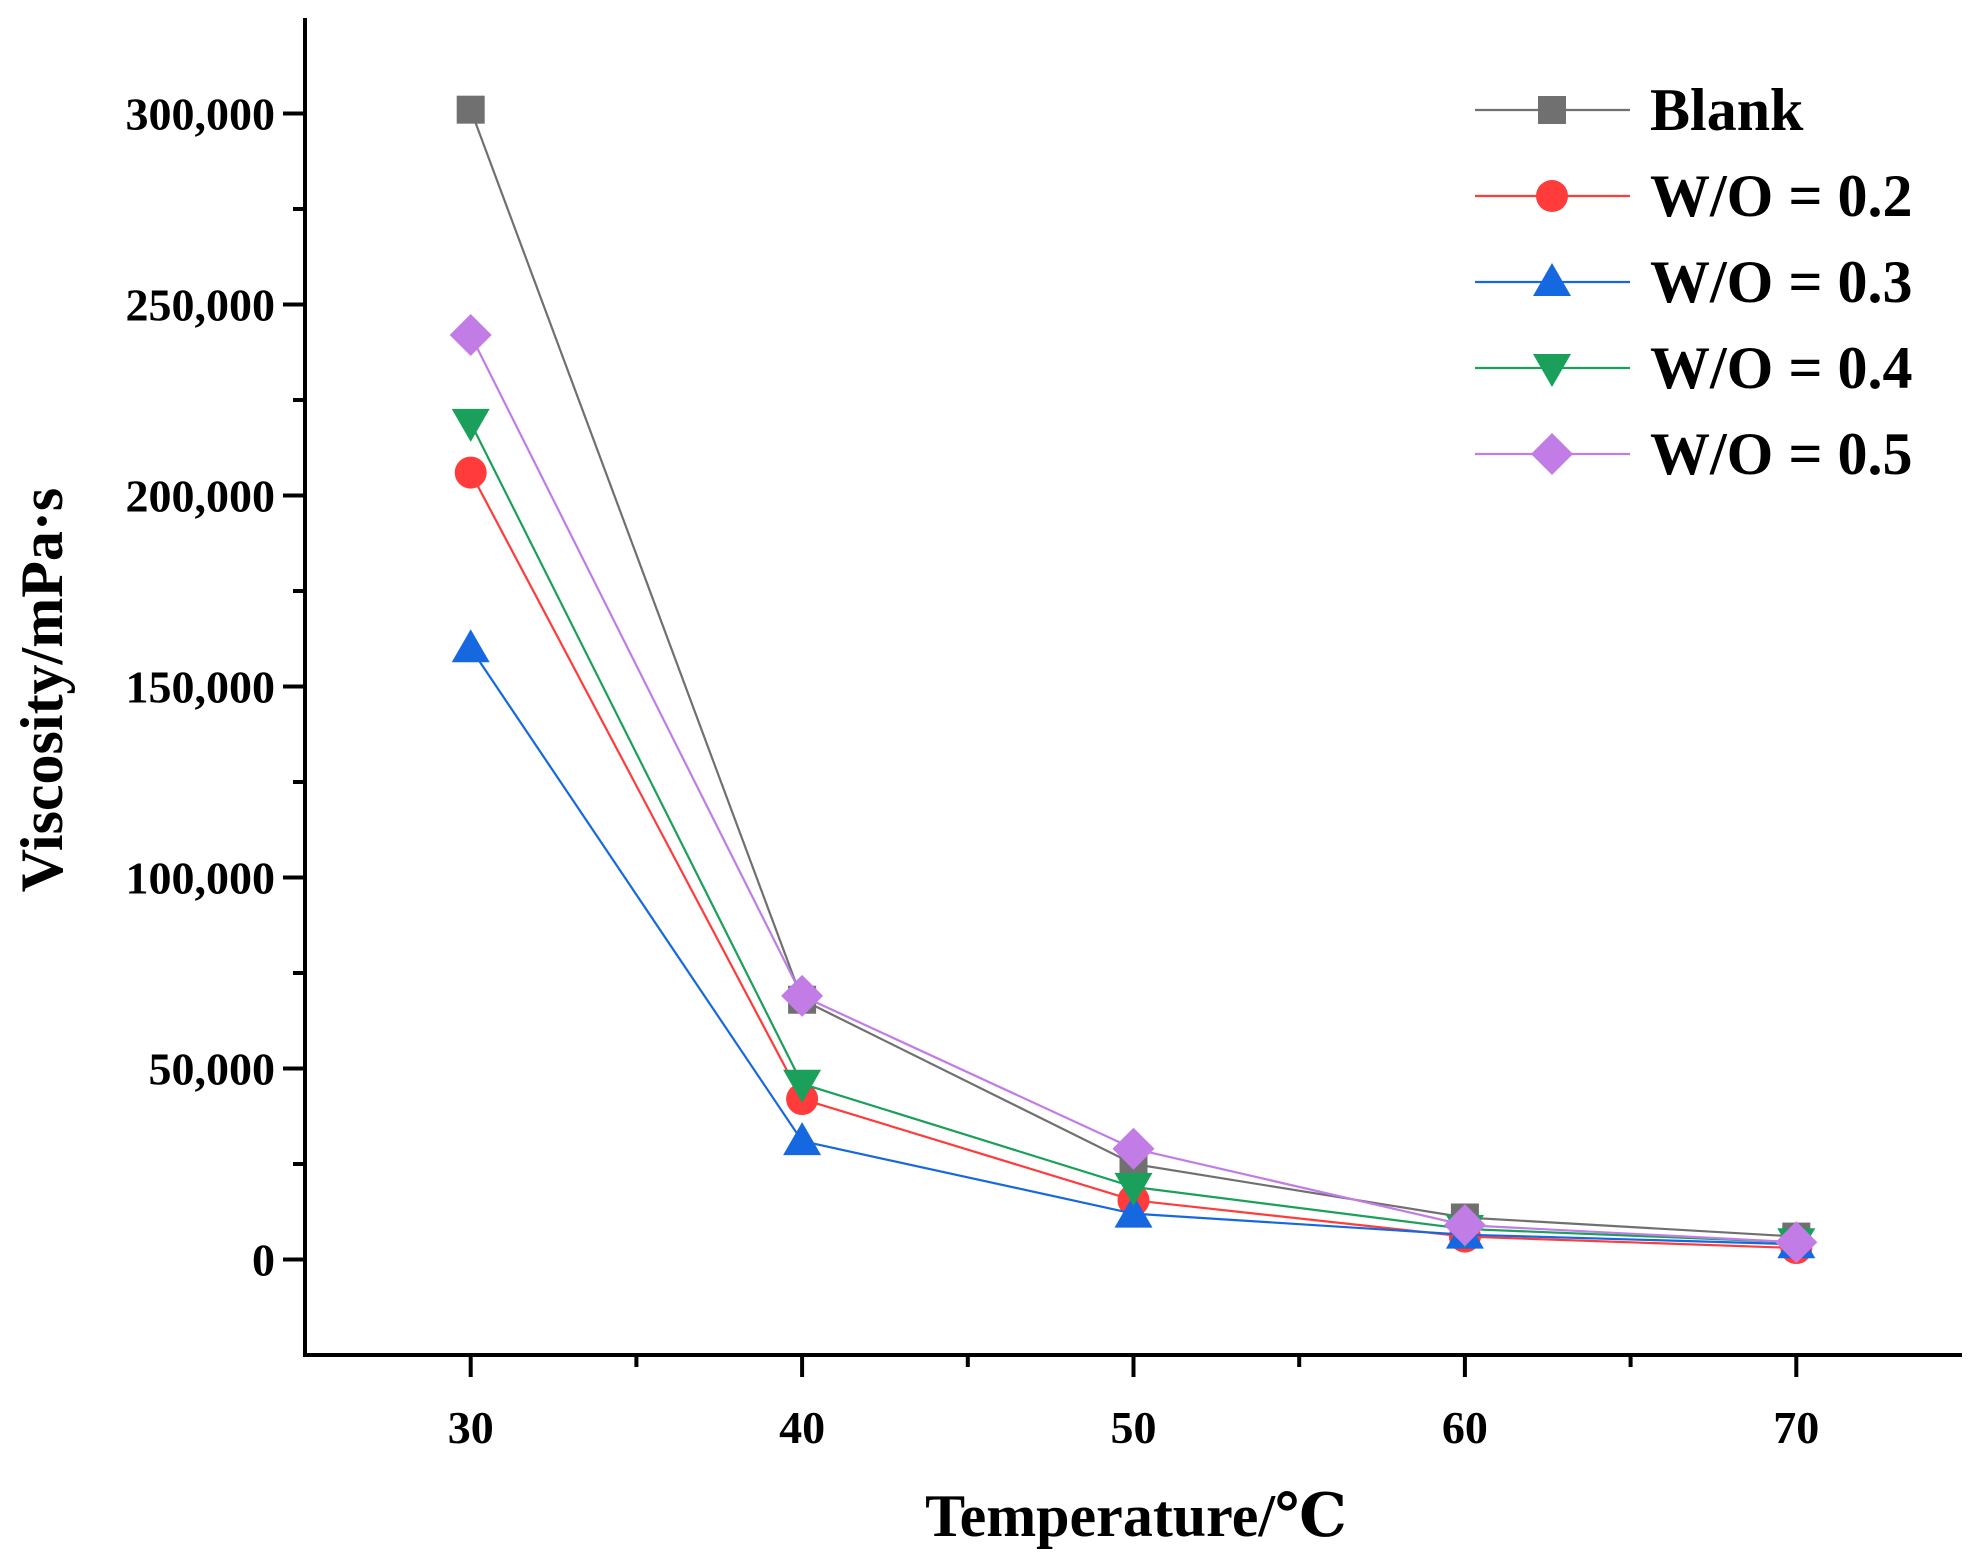  Describe the element at coordinates (201, 305) in the screenshot. I see `y-tick-label: 250,000` at that location.